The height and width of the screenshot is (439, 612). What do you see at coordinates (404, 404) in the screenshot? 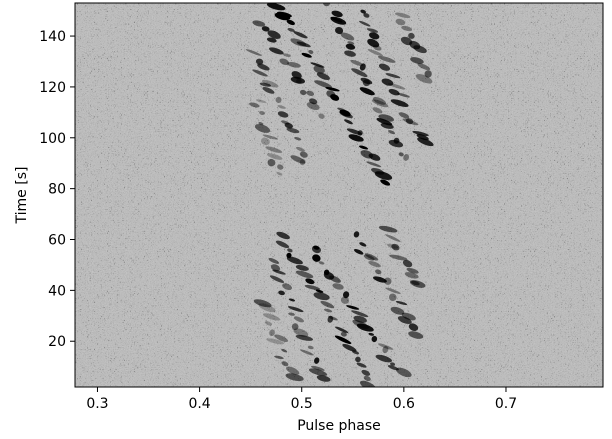
I see `x-tick-label: 0.6` at bounding box center [404, 404].